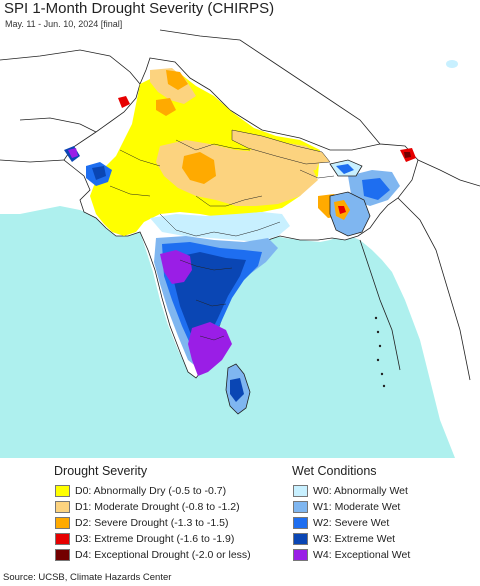 Image resolution: width=480 pixels, height=586 pixels. What do you see at coordinates (163, 555) in the screenshot?
I see `legend-label-d4: D4: Exceptional Drought (-2.0 or less)` at bounding box center [163, 555].